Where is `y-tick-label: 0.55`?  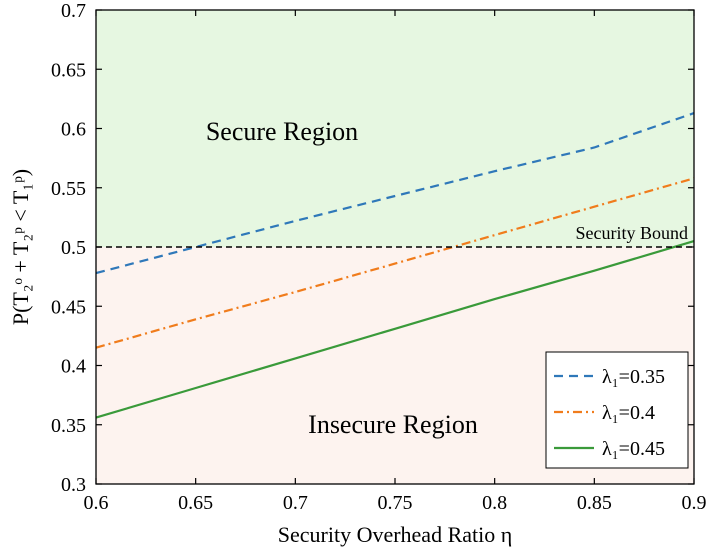 y-tick-label: 0.55 is located at coordinates (68, 189).